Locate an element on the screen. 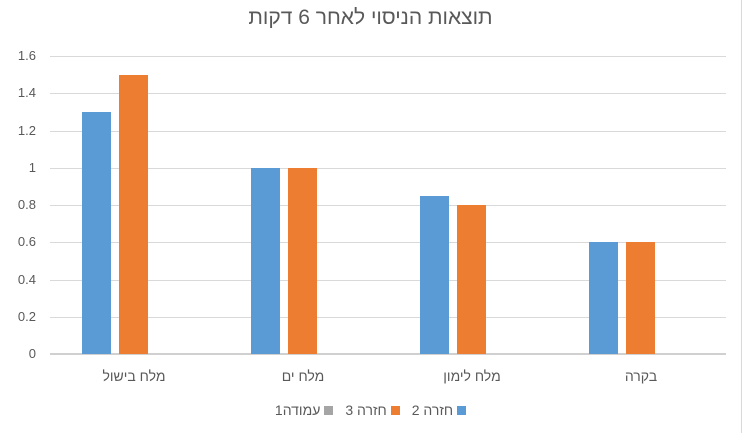 Image resolution: width=745 pixels, height=433 pixels. x-tick-label: בקרה is located at coordinates (641, 376).